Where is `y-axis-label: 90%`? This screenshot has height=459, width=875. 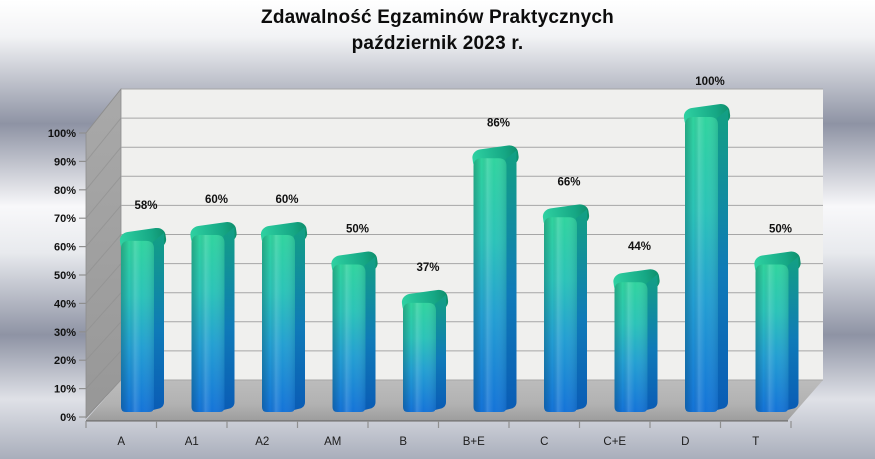 y-axis-label: 90% is located at coordinates (65, 162).